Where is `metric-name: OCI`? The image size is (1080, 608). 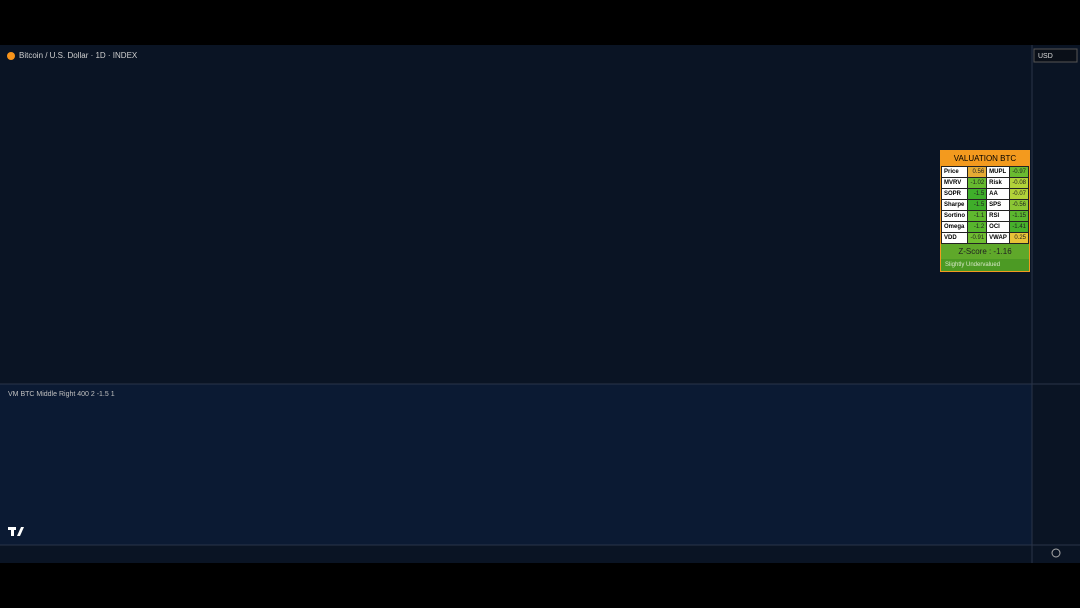 metric-name: OCI is located at coordinates (998, 227).